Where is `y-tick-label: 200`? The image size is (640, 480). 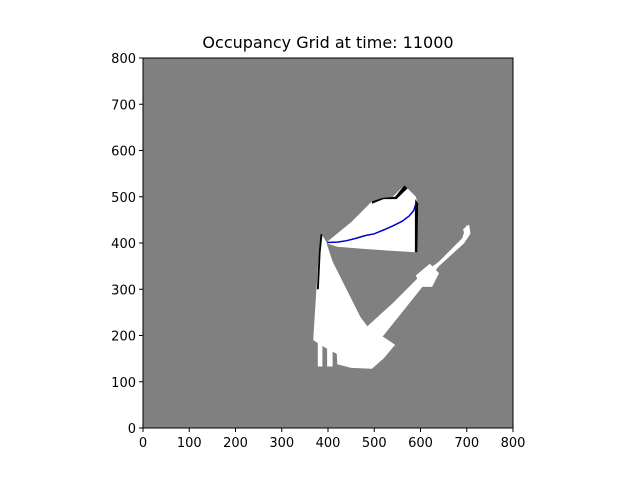 y-tick-label: 200 is located at coordinates (123, 337).